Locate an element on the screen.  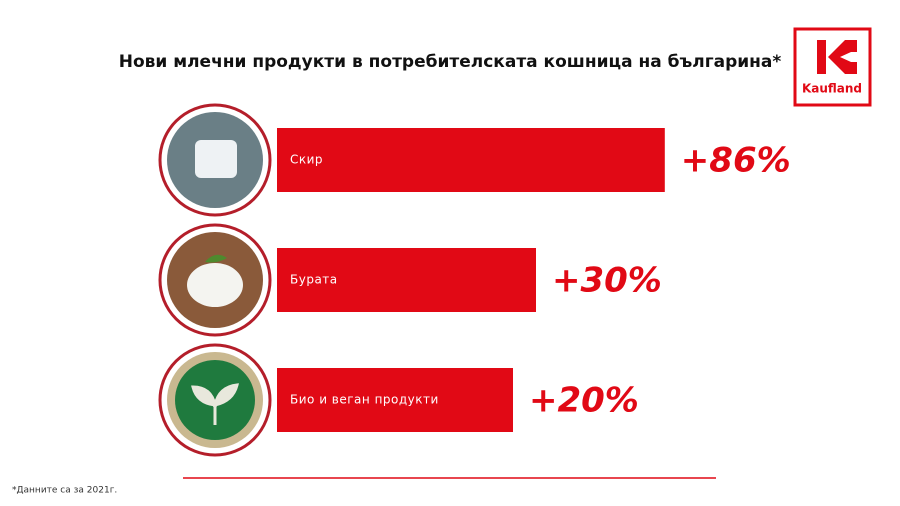
value-label: +30% is located at coordinates (607, 281).